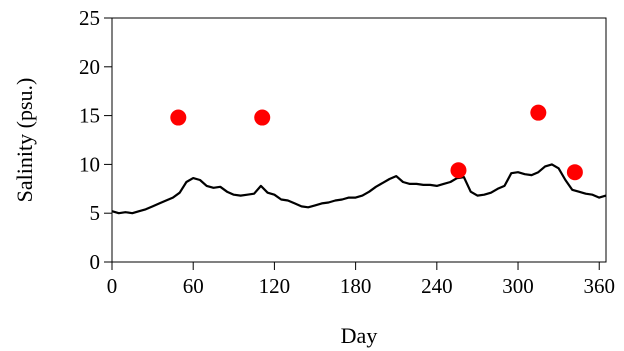 The width and height of the screenshot is (624, 351). What do you see at coordinates (89, 116) in the screenshot?
I see `y-tick-label: 15` at bounding box center [89, 116].